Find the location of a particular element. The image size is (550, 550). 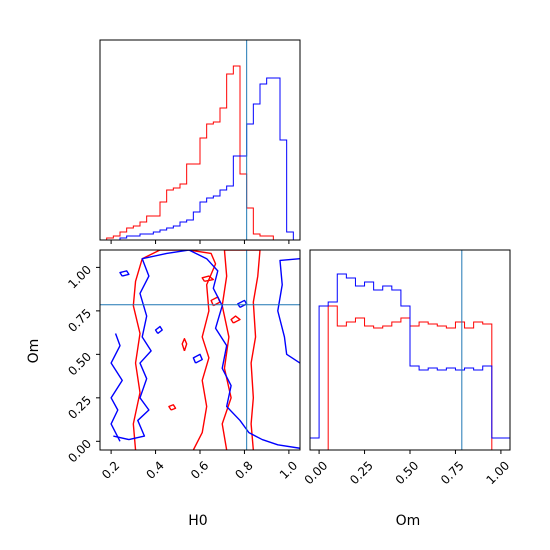

ytick-label-contour-H0-Om-4: 1.00 is located at coordinates (79, 277).